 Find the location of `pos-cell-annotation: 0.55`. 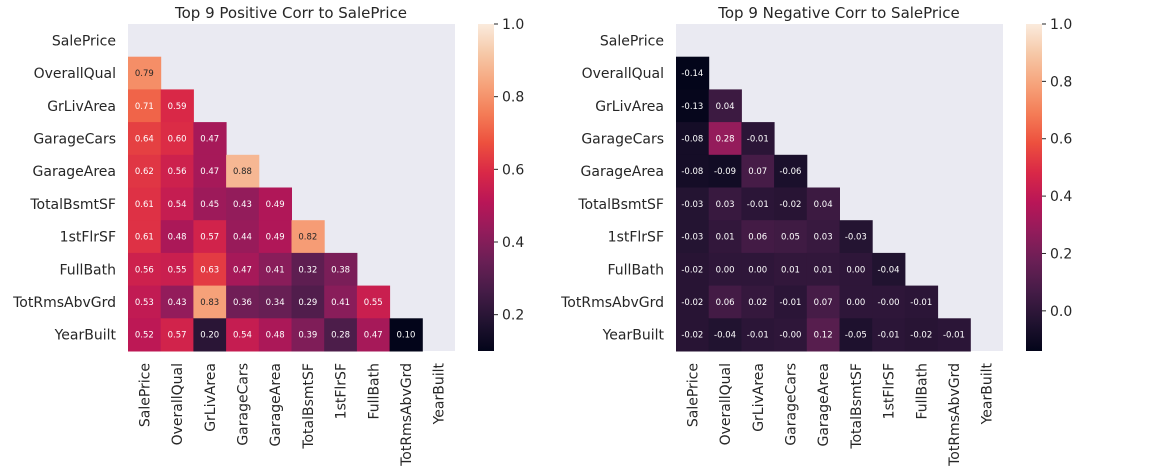

pos-cell-annotation: 0.55 is located at coordinates (177, 270).